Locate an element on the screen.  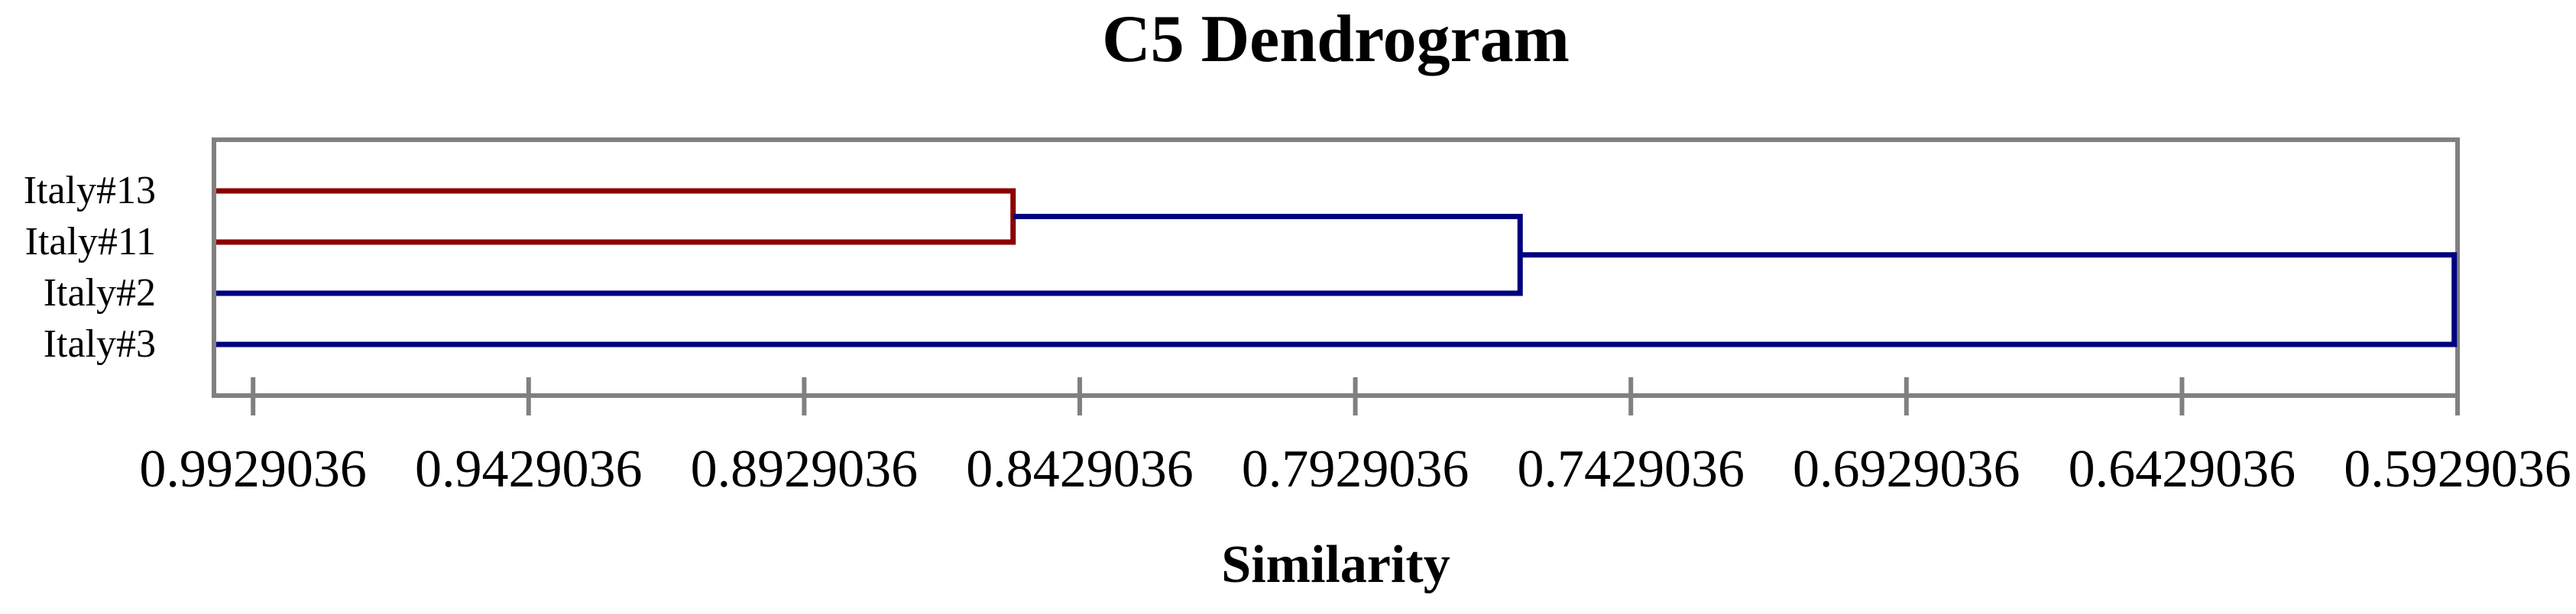
axis-tick-label: 0.6929036 is located at coordinates (1907, 469).